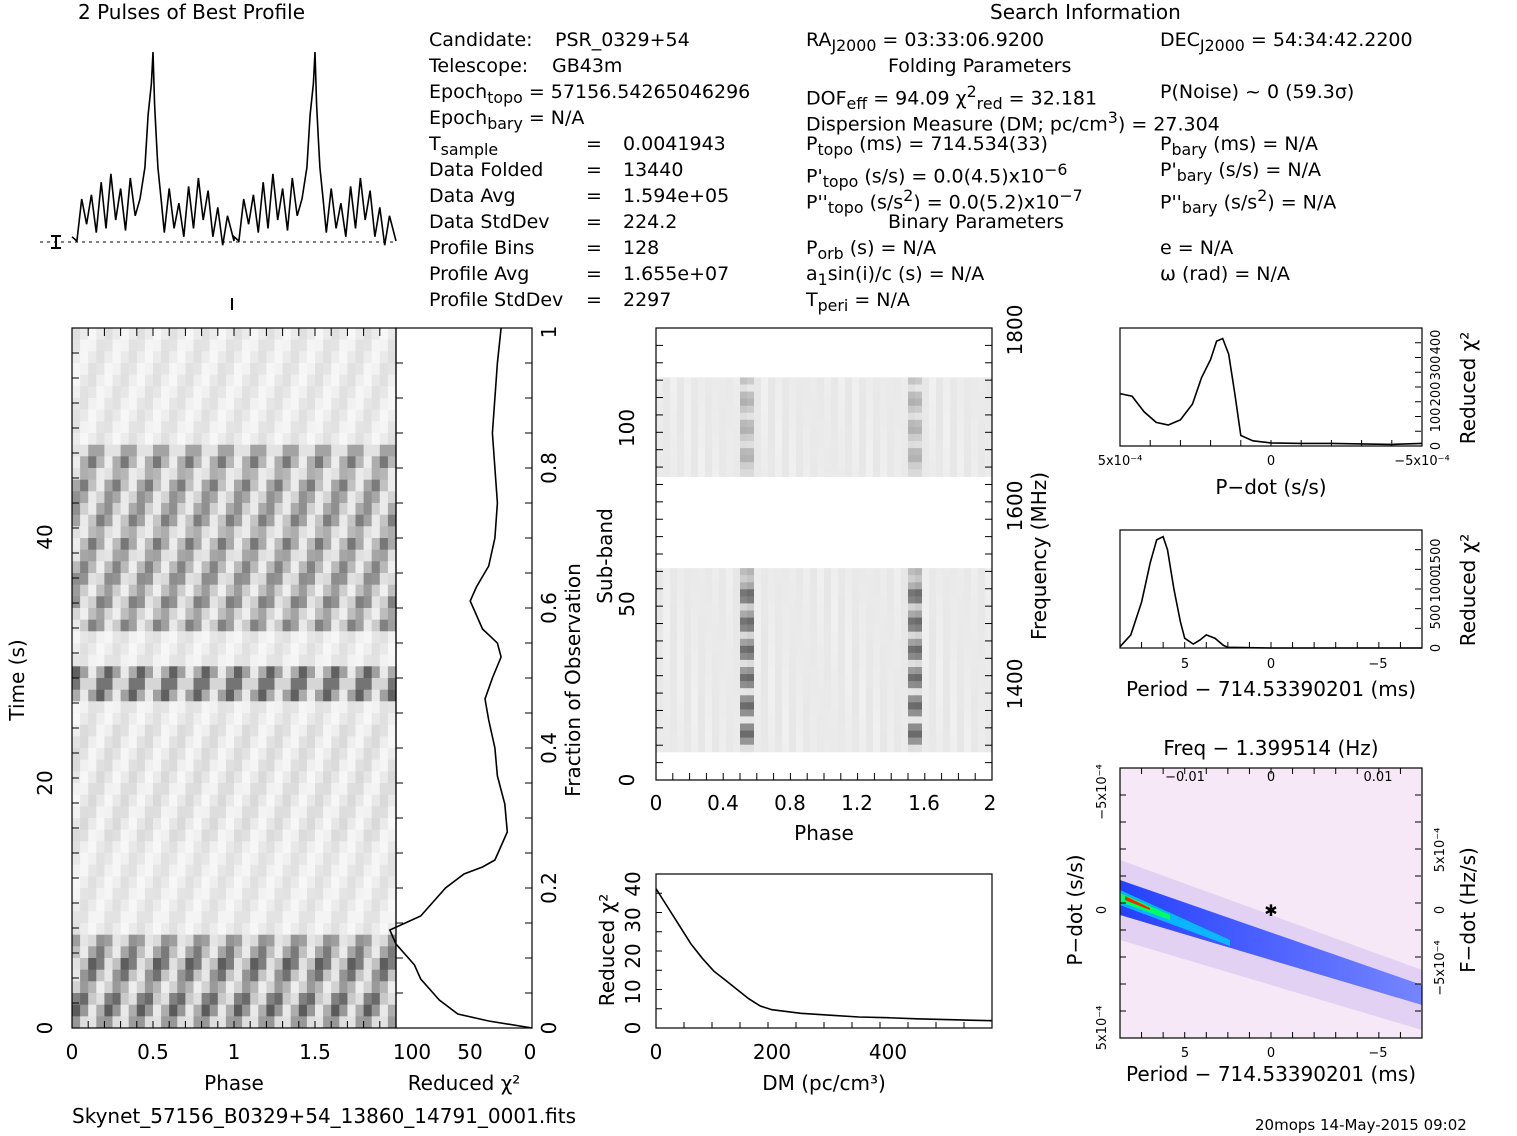 The height and width of the screenshot is (1136, 1517). What do you see at coordinates (1436, 617) in the screenshot?
I see `period-ytick: 500` at bounding box center [1436, 617].